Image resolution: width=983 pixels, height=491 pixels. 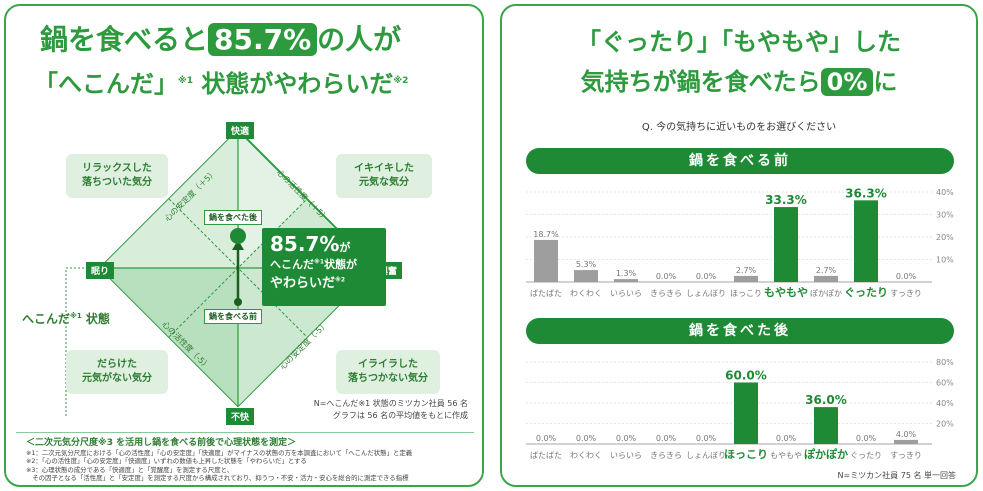 What do you see at coordinates (945, 260) in the screenshot?
I see `y-tick-label: 10%` at bounding box center [945, 260].